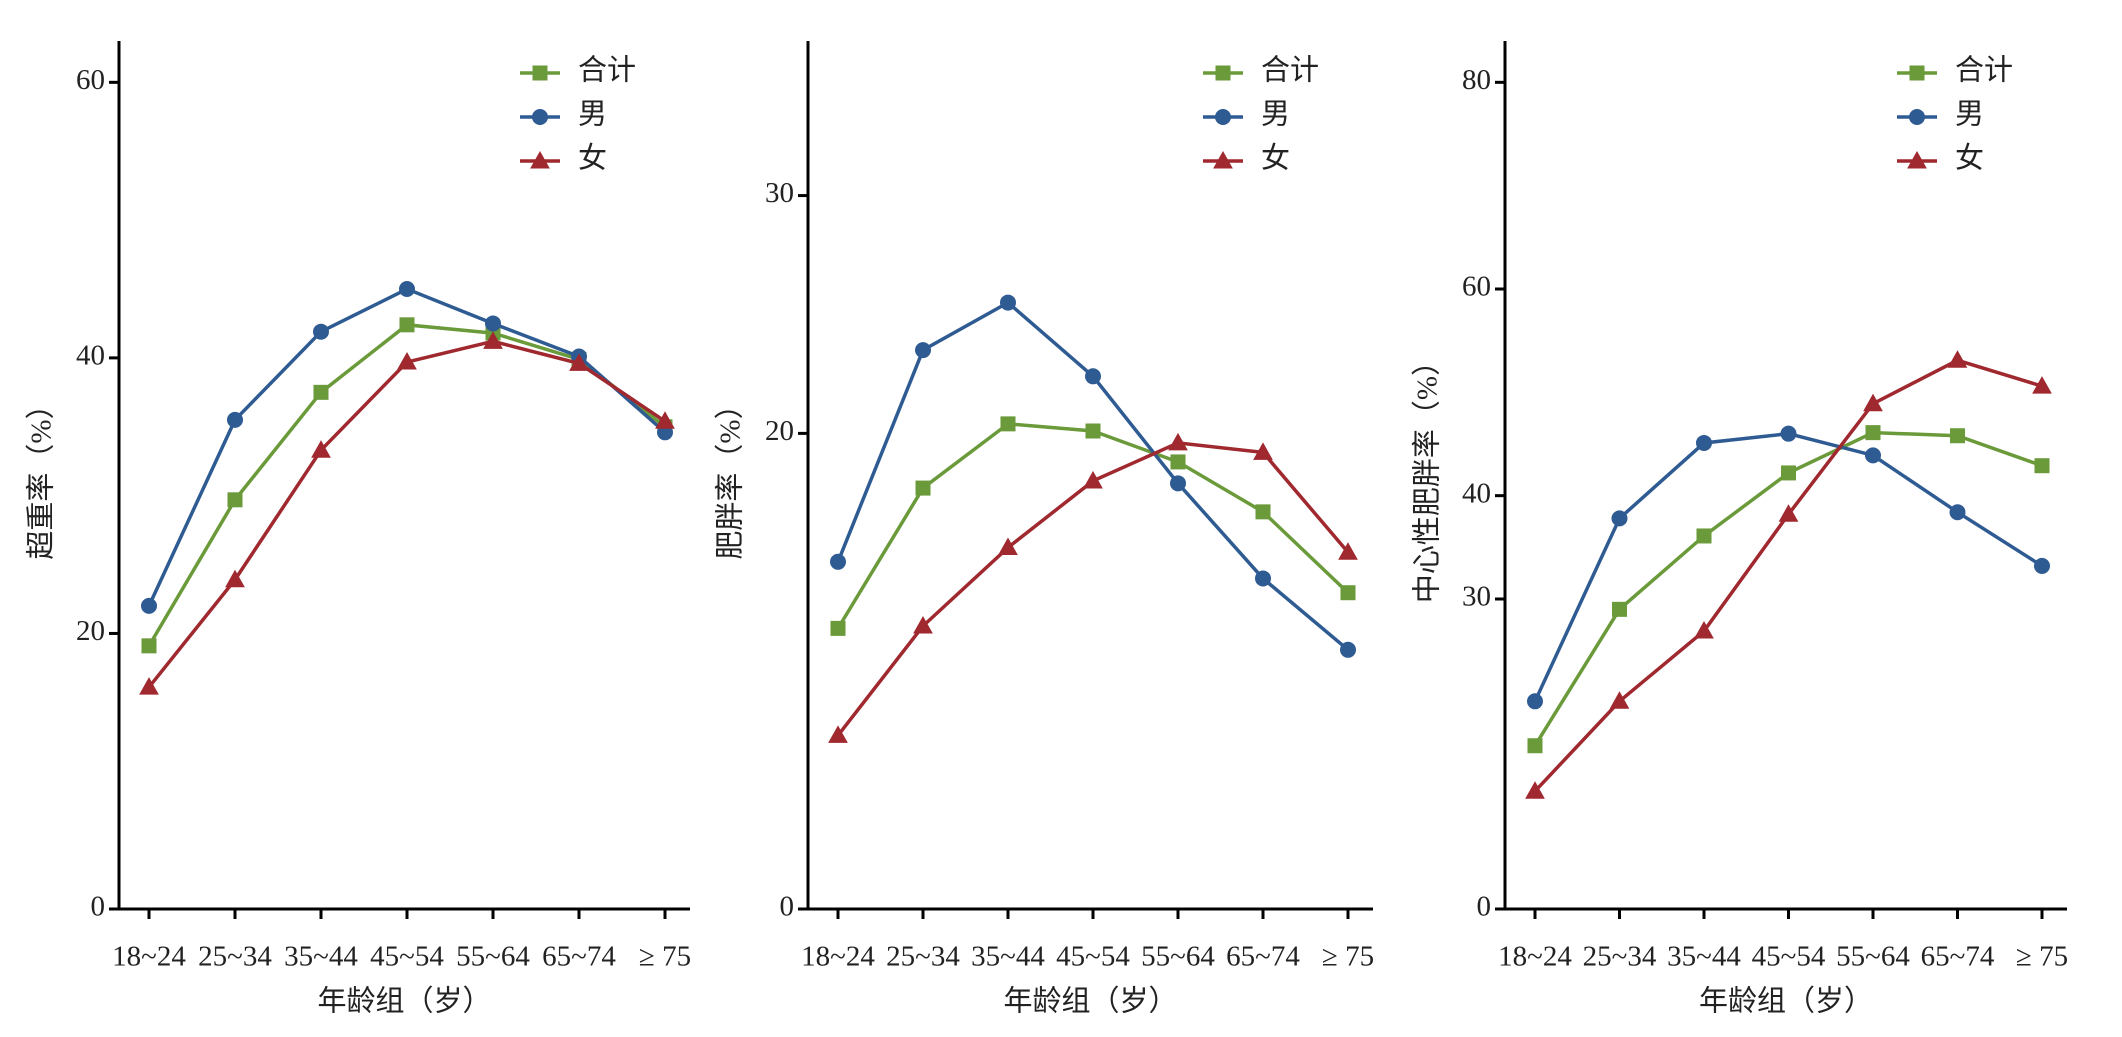 This screenshot has height=1037, width=2122. I want to click on y-axis-label: 肥胖率（%）, so click(730, 474).